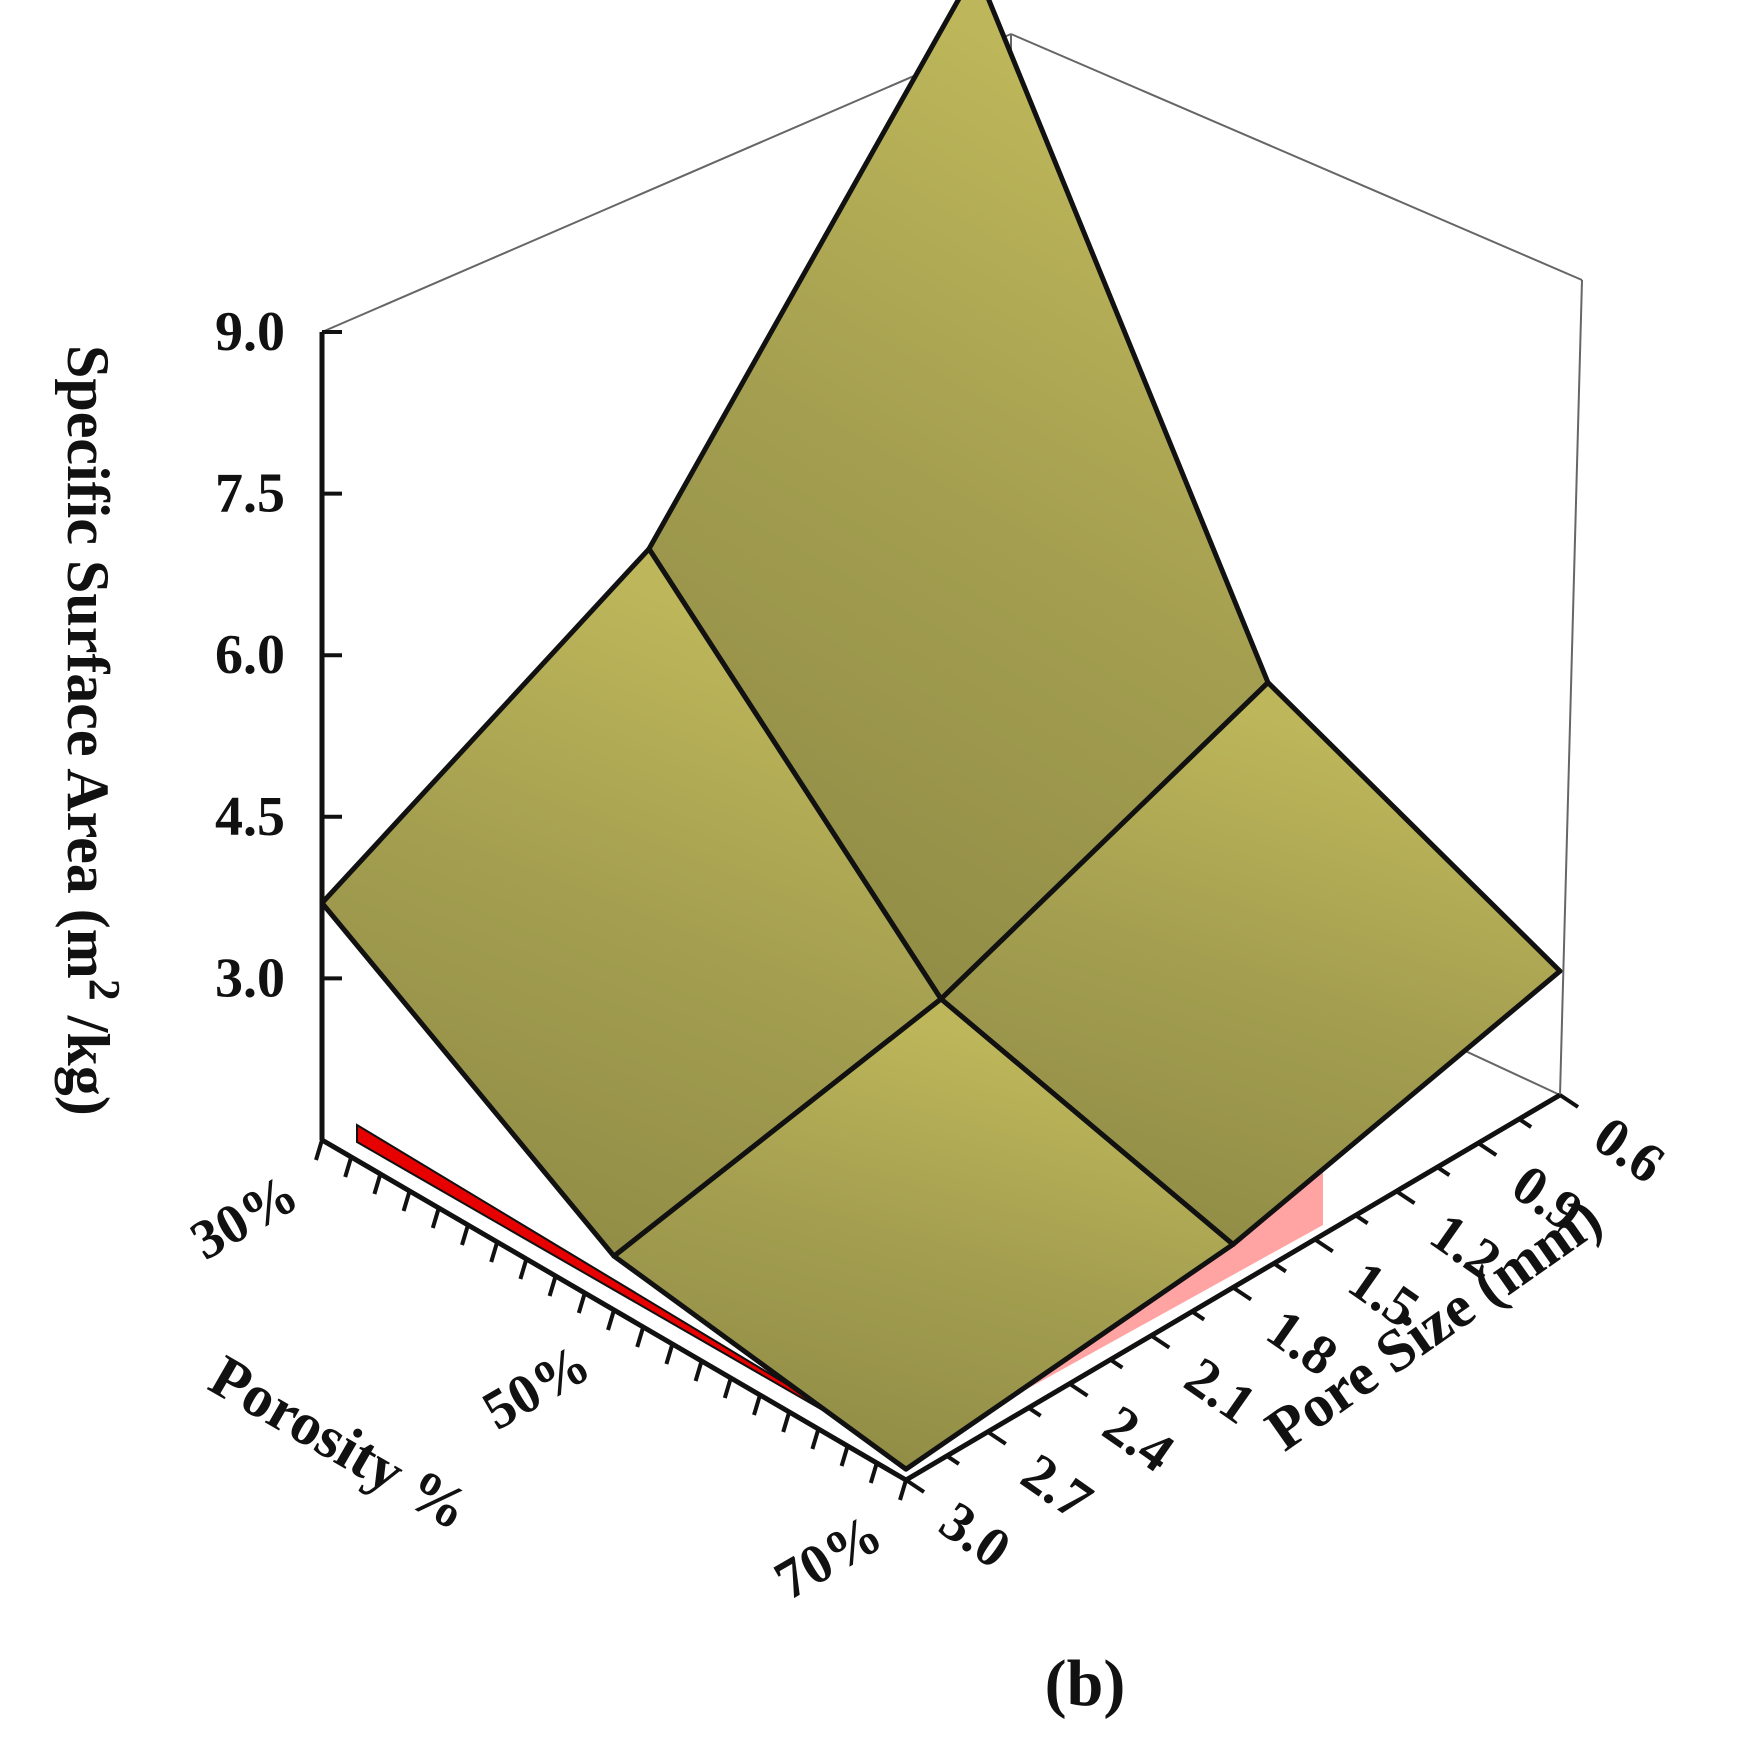  Describe the element at coordinates (1220, 1390) in the screenshot. I see `pore-size-tick-label: 2.1` at that location.